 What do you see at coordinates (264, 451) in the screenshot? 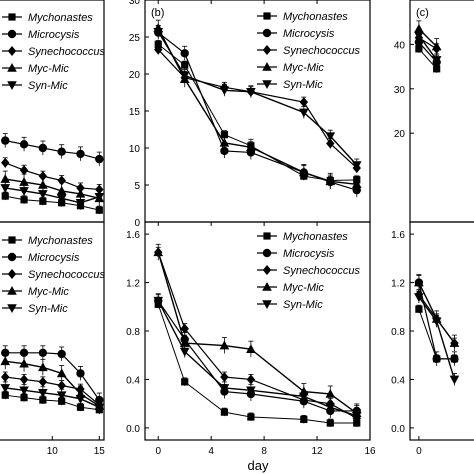
I see `x-tick-label: 8` at bounding box center [264, 451].